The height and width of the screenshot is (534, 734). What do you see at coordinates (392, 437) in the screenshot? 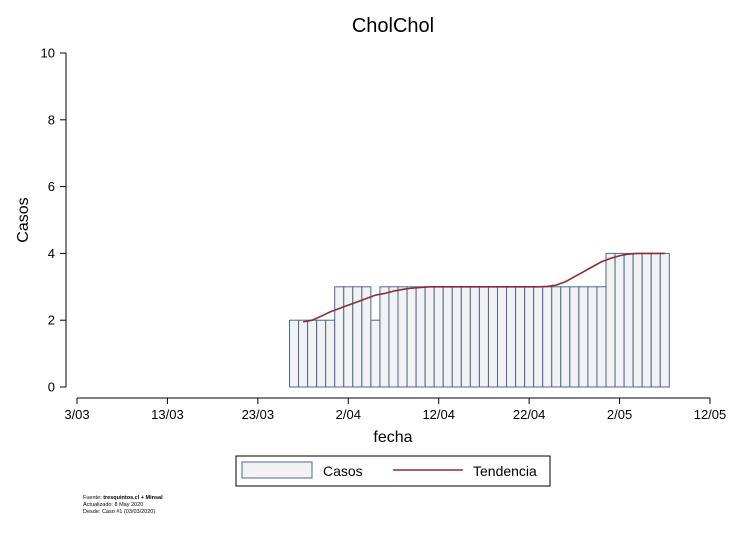
I see `x-axis-title: fecha` at bounding box center [392, 437].